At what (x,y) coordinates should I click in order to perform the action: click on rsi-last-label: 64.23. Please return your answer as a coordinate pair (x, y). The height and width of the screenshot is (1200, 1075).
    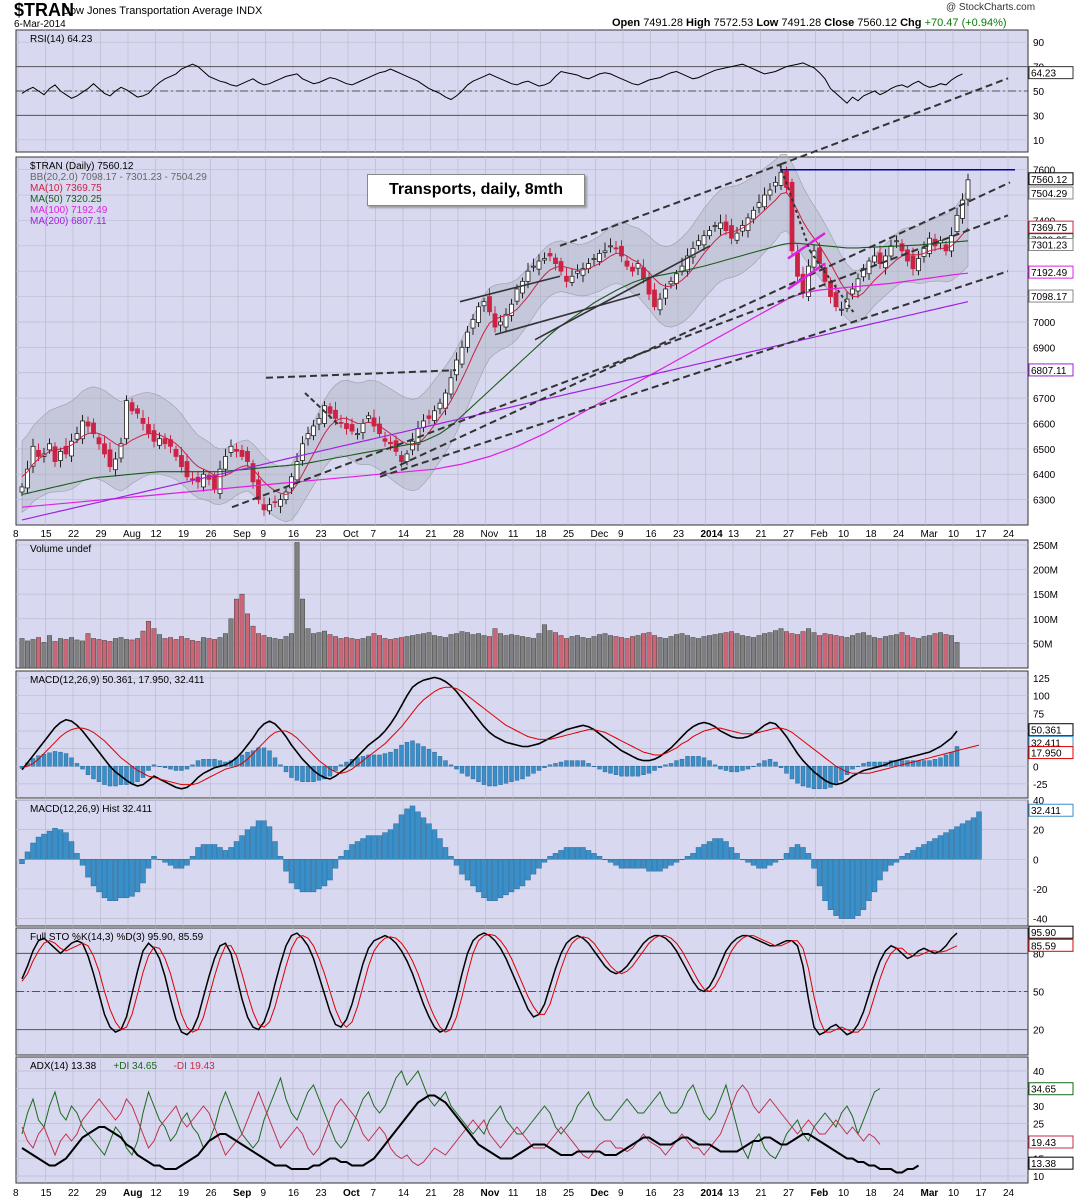
    Looking at the image, I should click on (1051, 73).